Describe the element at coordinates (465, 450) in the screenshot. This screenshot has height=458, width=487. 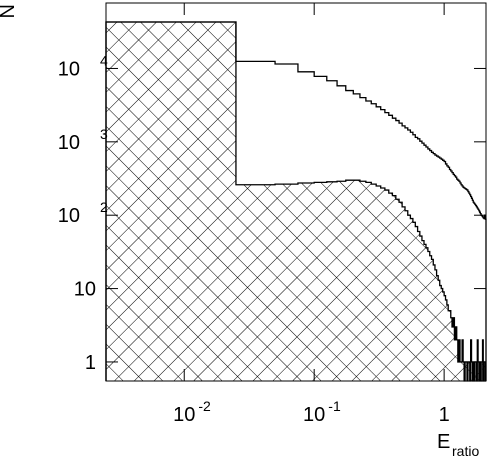
I see `x-axis-label-subscript: ratio` at that location.